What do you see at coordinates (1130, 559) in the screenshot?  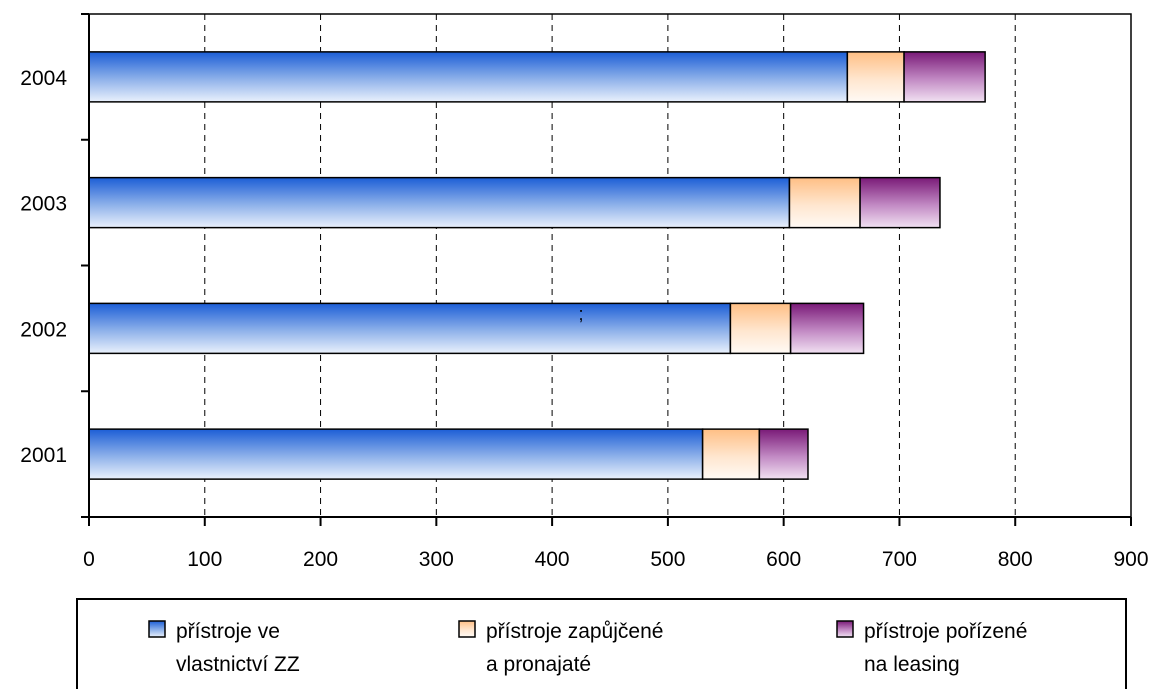 I see `x-tick-label: 900` at bounding box center [1130, 559].